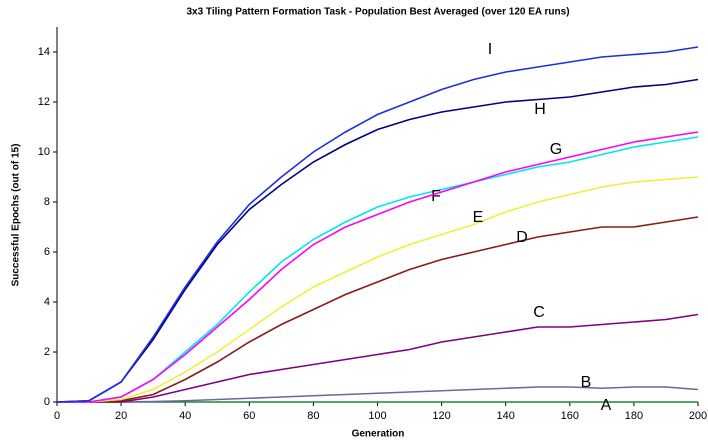  I want to click on series-label: C, so click(539, 312).